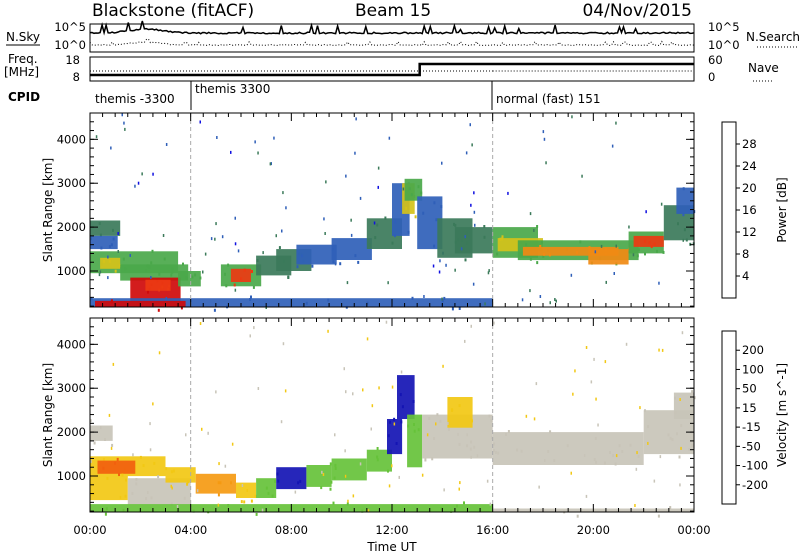 The image size is (800, 558). Describe the element at coordinates (637, 11) in the screenshot. I see `date-title: 04/Nov/2015` at that location.